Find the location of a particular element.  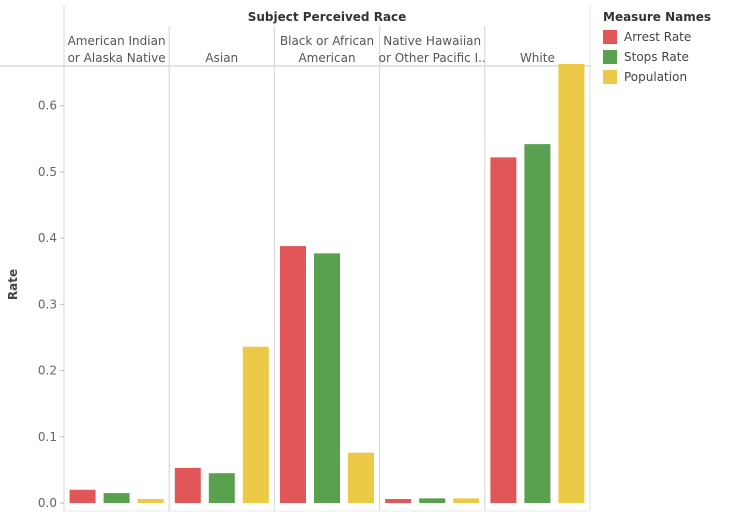

category-label-line1: Black or African is located at coordinates (327, 41).